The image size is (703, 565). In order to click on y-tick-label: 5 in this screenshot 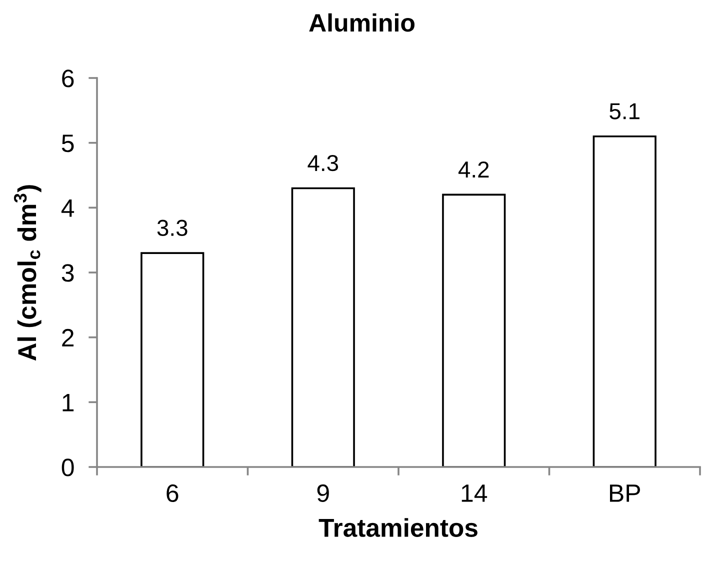, I will do `click(68, 143)`.